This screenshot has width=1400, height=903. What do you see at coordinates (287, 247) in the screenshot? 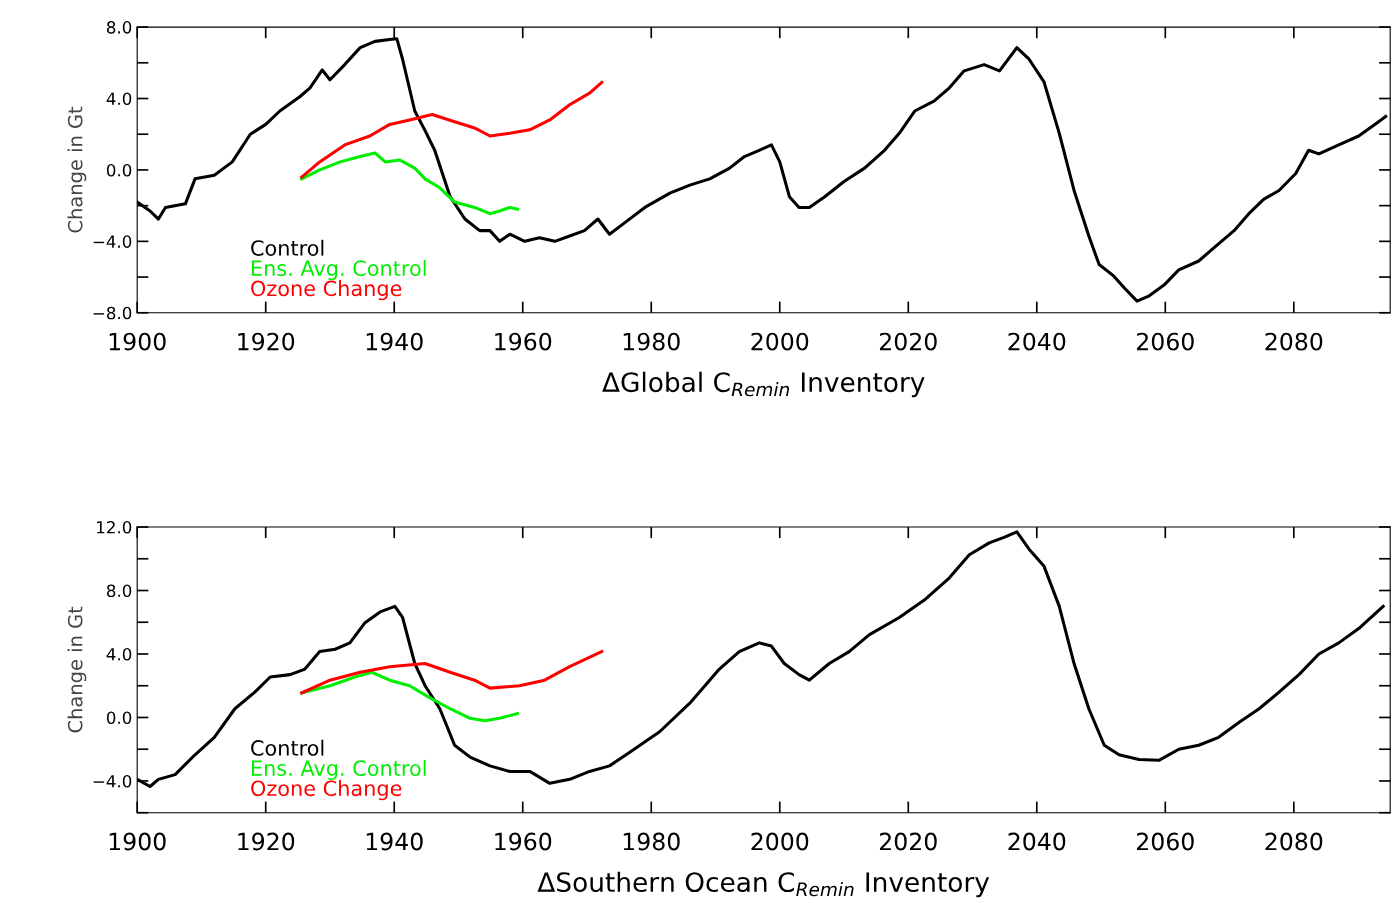
I see `text: Control` at bounding box center [287, 247].